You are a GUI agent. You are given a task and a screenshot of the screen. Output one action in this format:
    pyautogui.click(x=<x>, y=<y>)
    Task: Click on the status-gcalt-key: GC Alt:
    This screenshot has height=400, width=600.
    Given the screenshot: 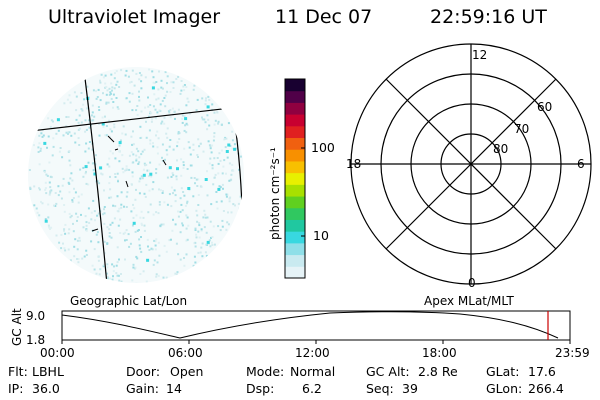 What is the action you would take?
    pyautogui.click(x=388, y=371)
    